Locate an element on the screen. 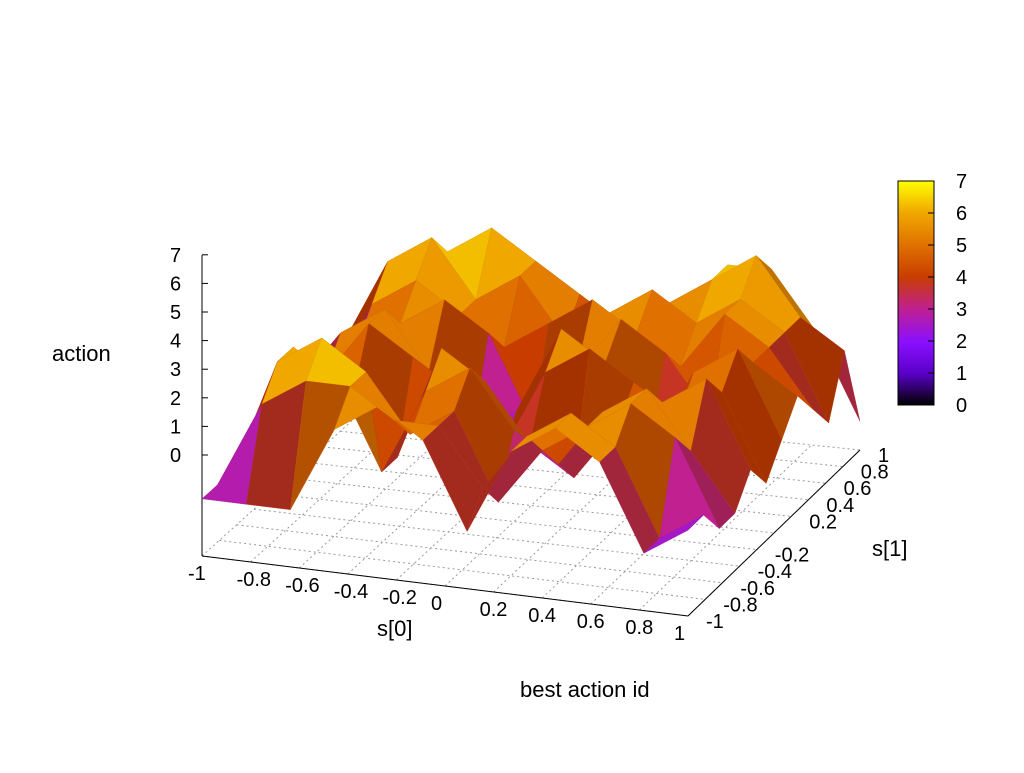 The width and height of the screenshot is (1024, 773). z-axis-label: action is located at coordinates (81, 353).